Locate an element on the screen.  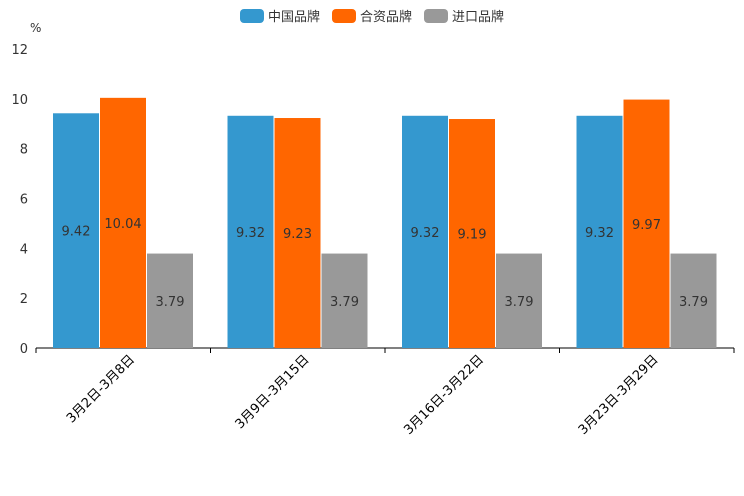
y-tick-label: 12 is located at coordinates (19, 50).